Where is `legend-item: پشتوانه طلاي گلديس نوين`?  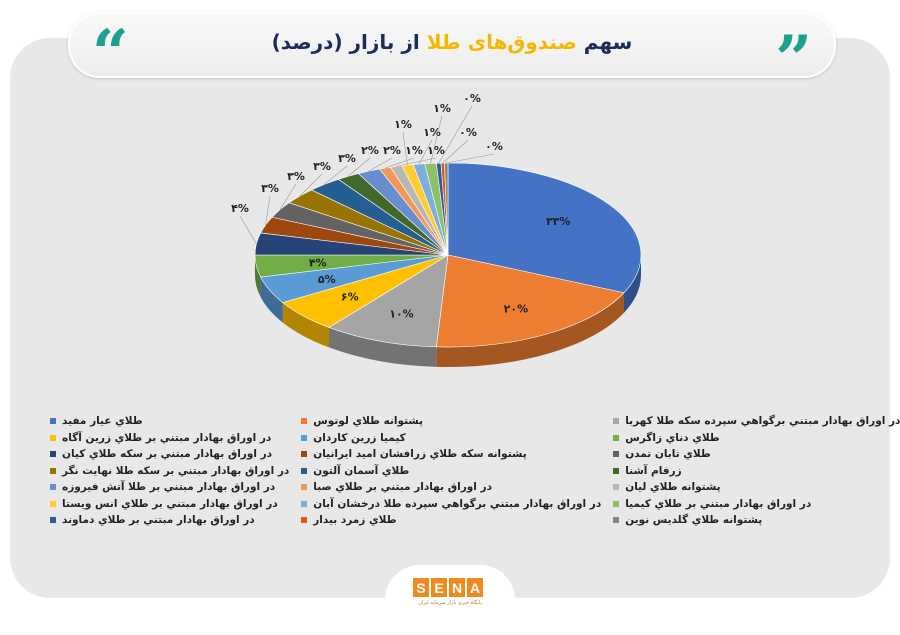 legend-item: پشتوانه طلاي گلديس نوين is located at coordinates (756, 520).